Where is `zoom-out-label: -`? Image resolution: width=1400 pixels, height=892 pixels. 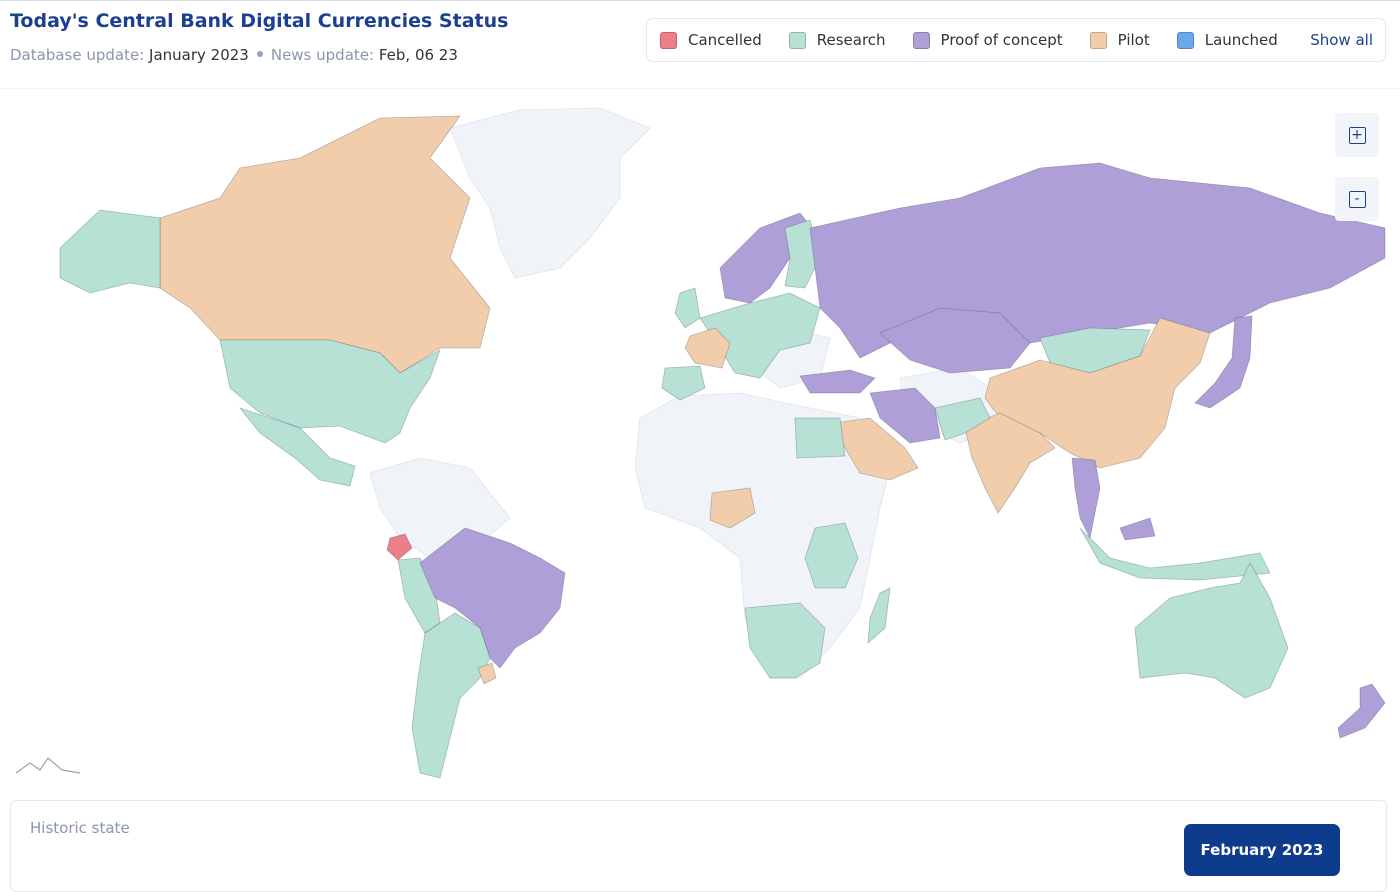
zoom-out-label: - is located at coordinates (1357, 199).